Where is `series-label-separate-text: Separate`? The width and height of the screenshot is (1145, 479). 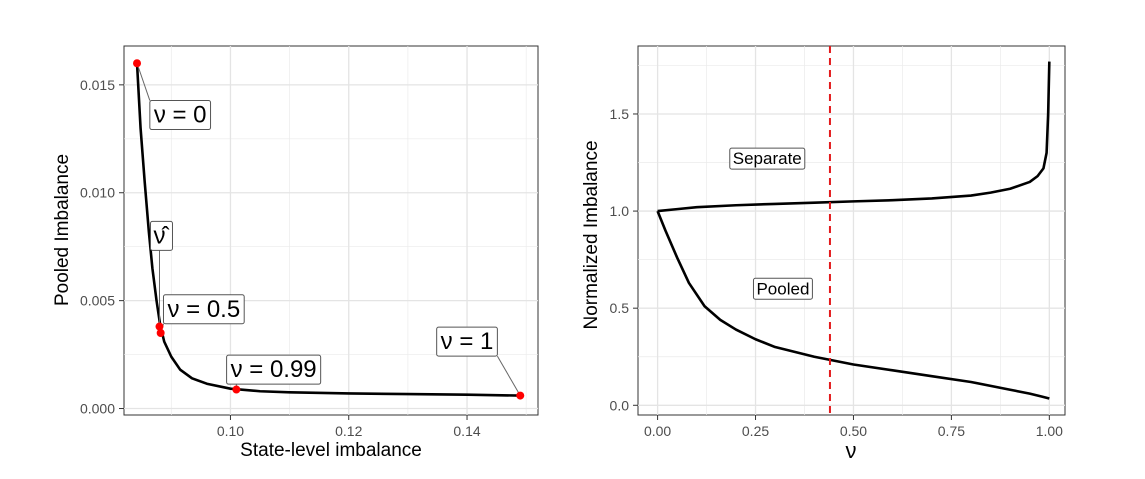
series-label-separate-text: Separate is located at coordinates (767, 158).